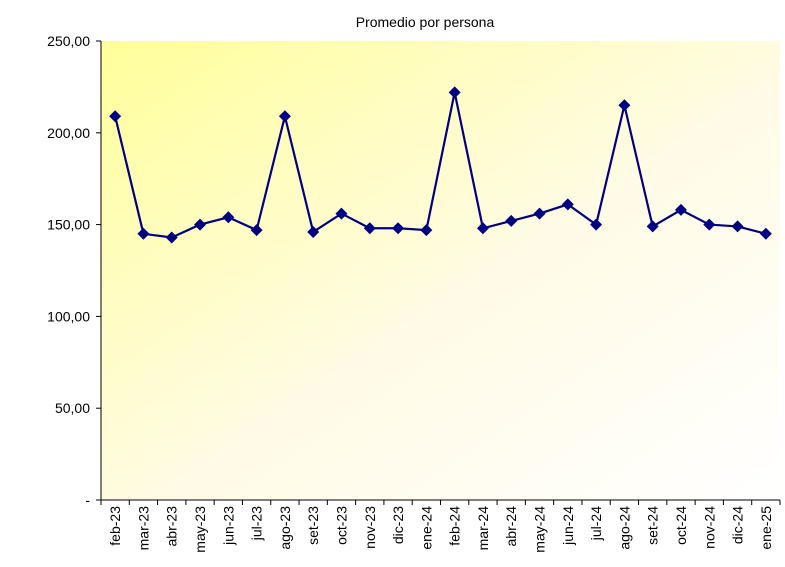 Image resolution: width=785 pixels, height=567 pixels. I want to click on x-tick-label: mar-24, so click(483, 528).